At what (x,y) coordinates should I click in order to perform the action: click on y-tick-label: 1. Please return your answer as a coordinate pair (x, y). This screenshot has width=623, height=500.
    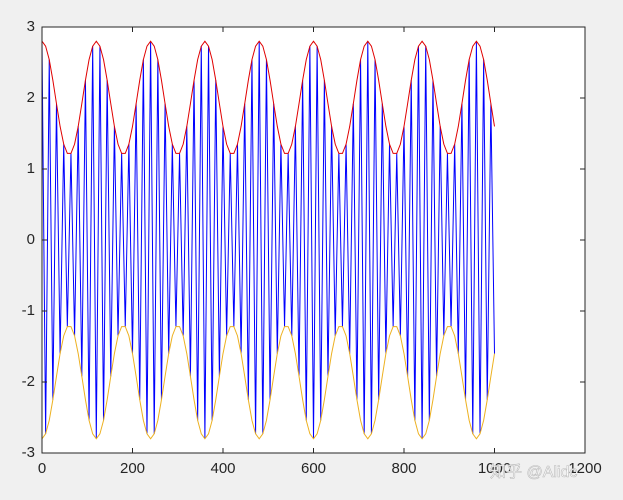
    Looking at the image, I should click on (31, 168).